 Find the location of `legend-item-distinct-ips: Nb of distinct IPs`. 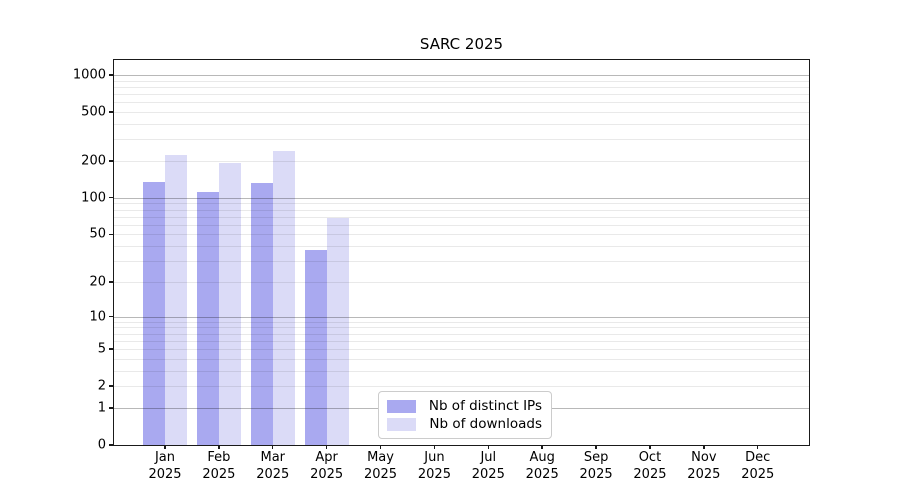

legend-item-distinct-ips: Nb of distinct IPs is located at coordinates (464, 406).